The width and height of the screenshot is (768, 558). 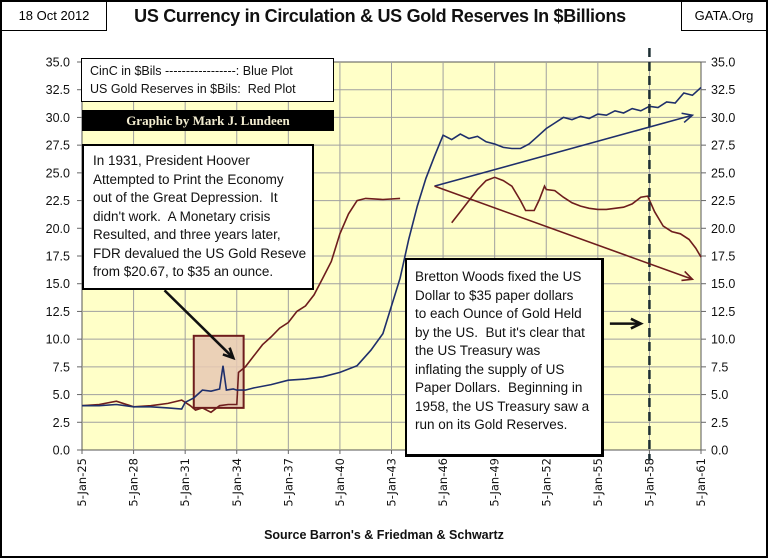 What do you see at coordinates (185, 197) in the screenshot?
I see `annotation-line: out of the Great Depression. It` at bounding box center [185, 197].